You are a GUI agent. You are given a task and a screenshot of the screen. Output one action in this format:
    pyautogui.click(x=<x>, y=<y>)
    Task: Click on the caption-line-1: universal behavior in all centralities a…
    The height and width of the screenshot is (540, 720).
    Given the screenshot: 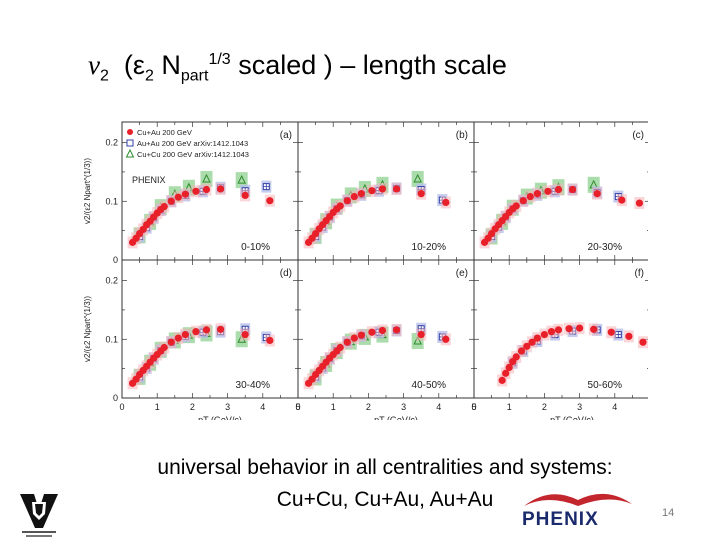 What is the action you would take?
    pyautogui.click(x=385, y=467)
    